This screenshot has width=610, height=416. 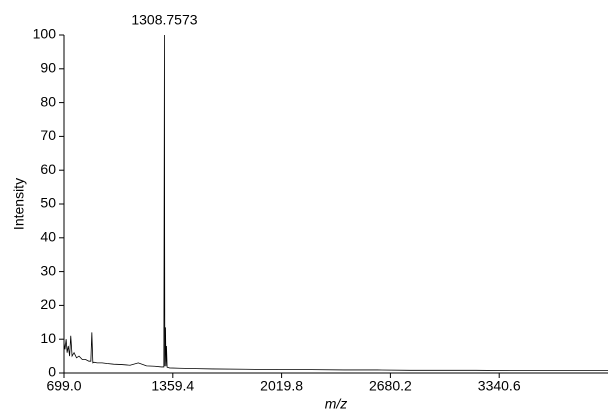 I want to click on peak-label: 1308.7573, so click(x=164, y=20).